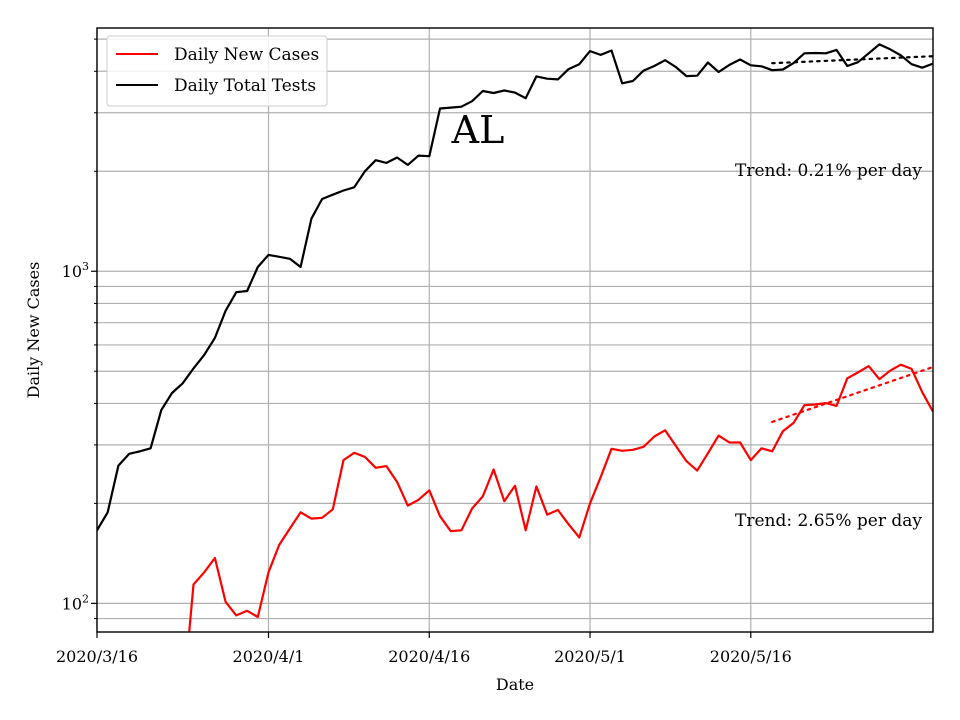 This screenshot has height=720, width=960. Describe the element at coordinates (852, 239) in the screenshot. I see `trend-lines` at that location.